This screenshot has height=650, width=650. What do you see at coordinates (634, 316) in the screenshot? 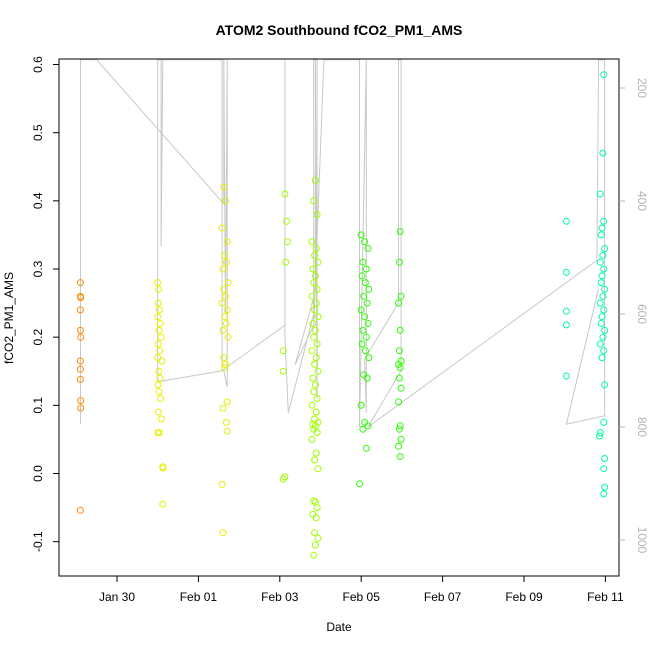
I see `y-axis-right: 200 400 600 800 1000` at bounding box center [634, 316].